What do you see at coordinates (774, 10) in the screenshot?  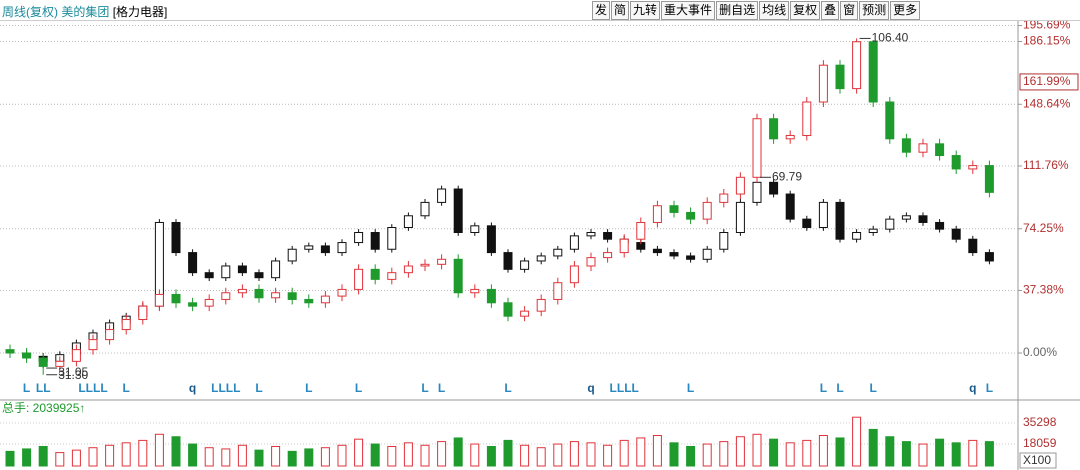 I see `toolbar-button: 均线` at bounding box center [774, 10].